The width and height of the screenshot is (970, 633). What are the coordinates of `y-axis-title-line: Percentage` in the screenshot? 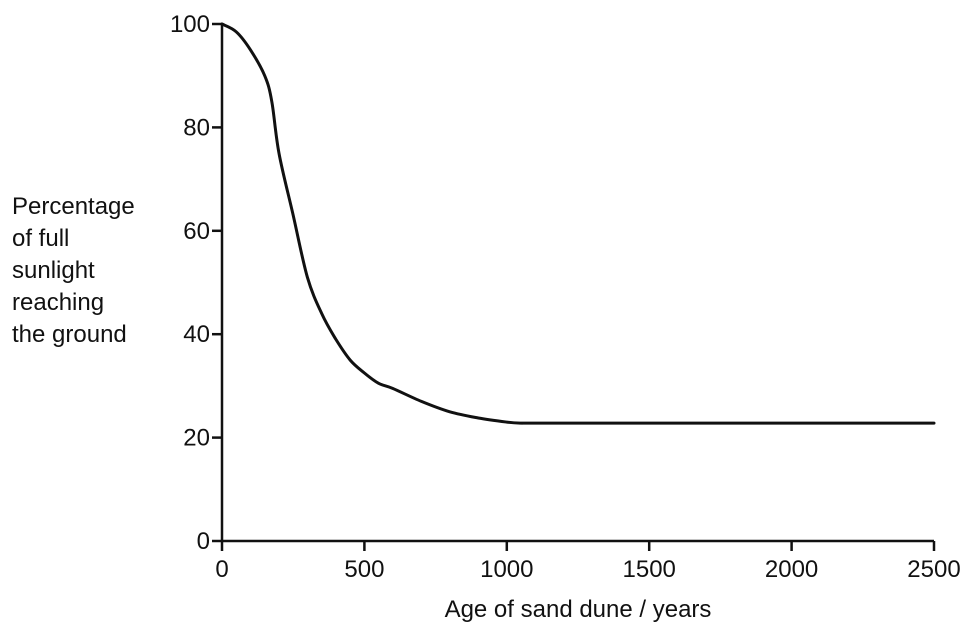 It's located at (73, 206).